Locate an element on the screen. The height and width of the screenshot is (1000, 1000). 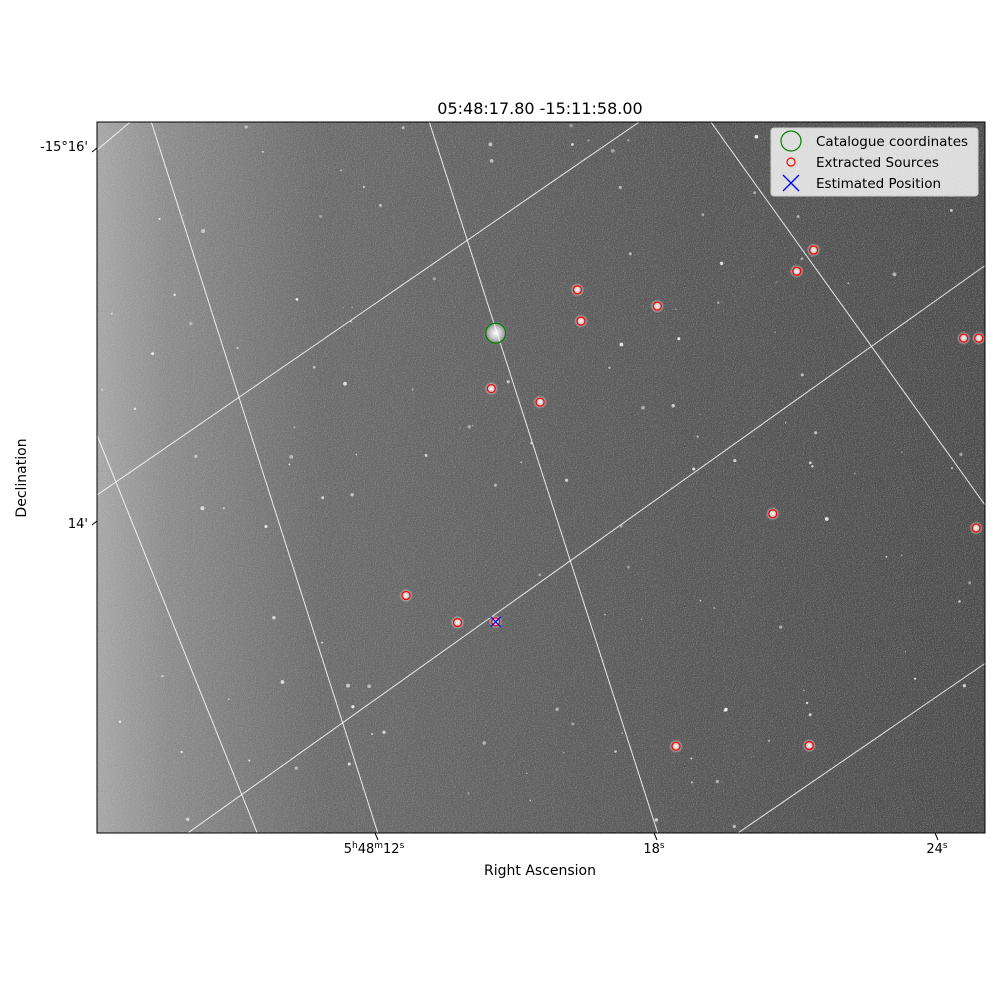
legend-marker-extracted is located at coordinates (791, 162).